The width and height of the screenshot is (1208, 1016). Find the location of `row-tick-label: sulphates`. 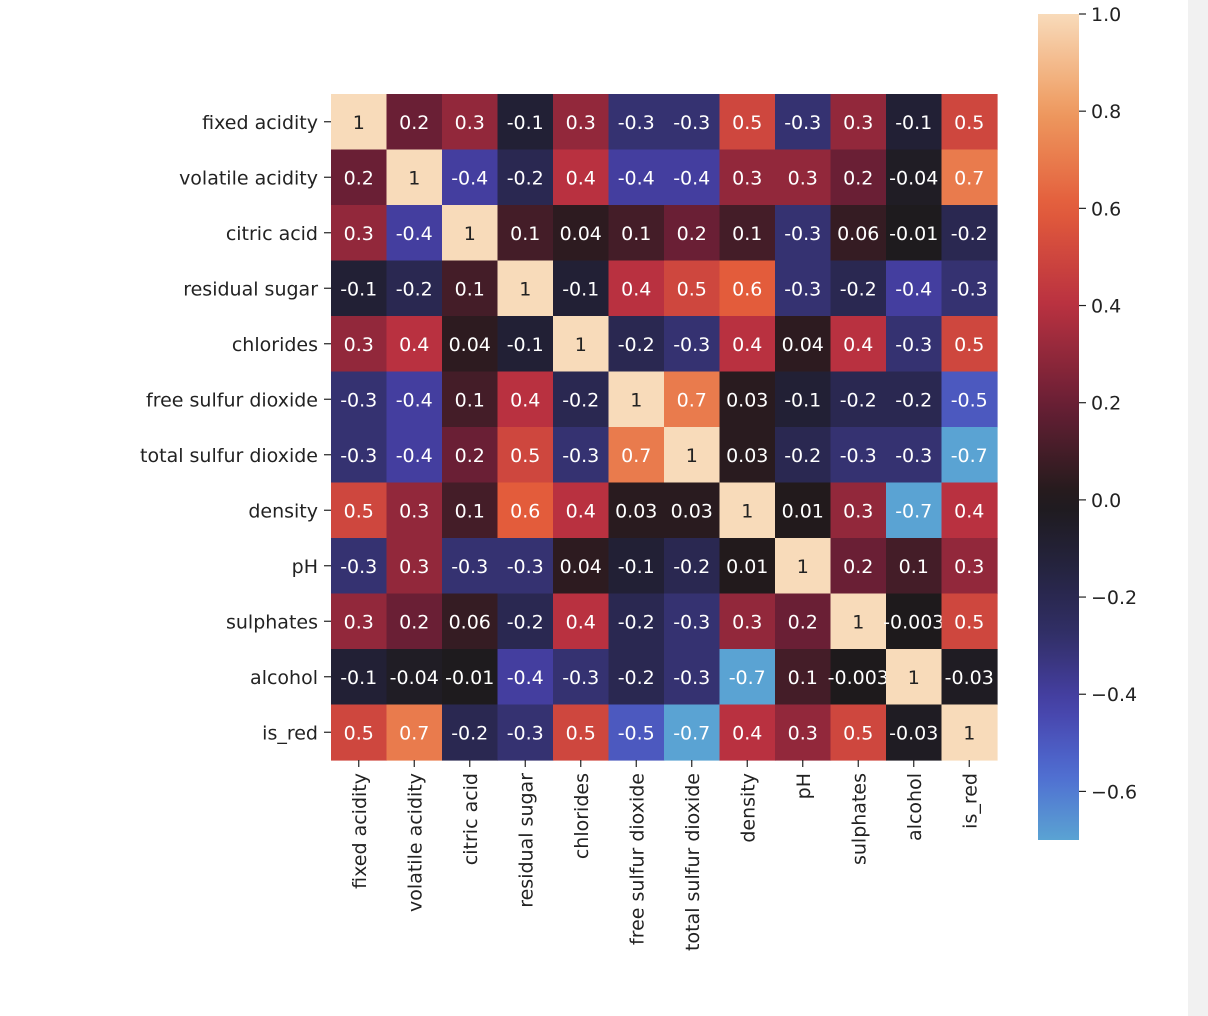

row-tick-label: sulphates is located at coordinates (272, 622).